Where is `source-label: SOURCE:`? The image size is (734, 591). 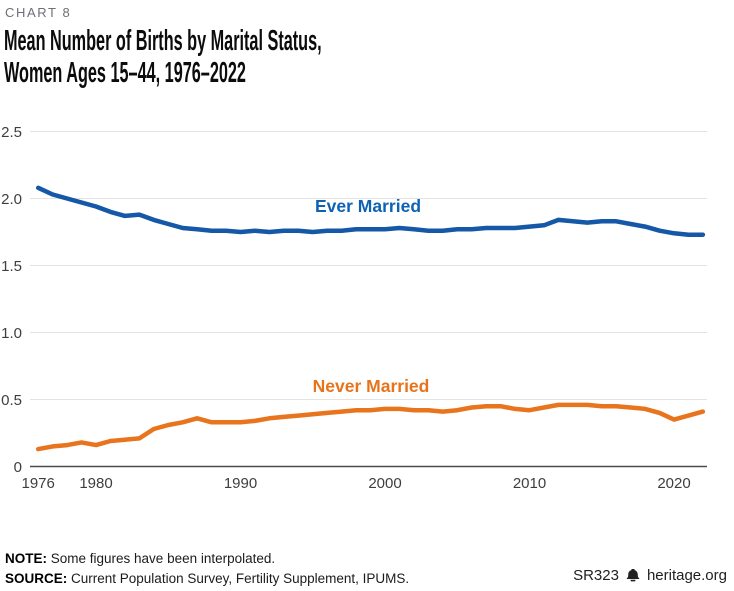 source-label: SOURCE: is located at coordinates (36, 578).